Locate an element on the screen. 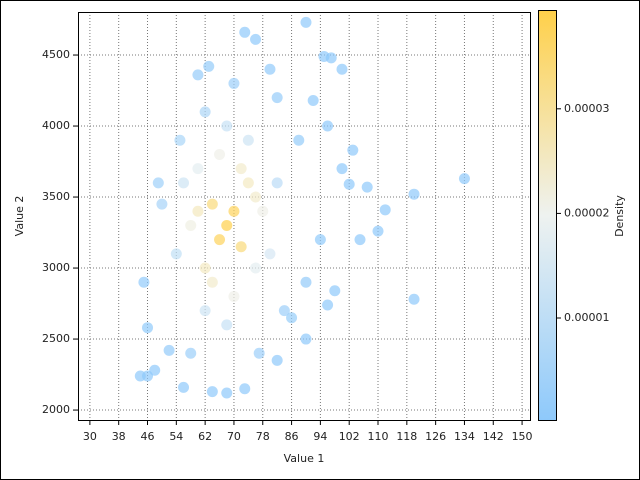  x-axis-label: Value 1 is located at coordinates (304, 458).